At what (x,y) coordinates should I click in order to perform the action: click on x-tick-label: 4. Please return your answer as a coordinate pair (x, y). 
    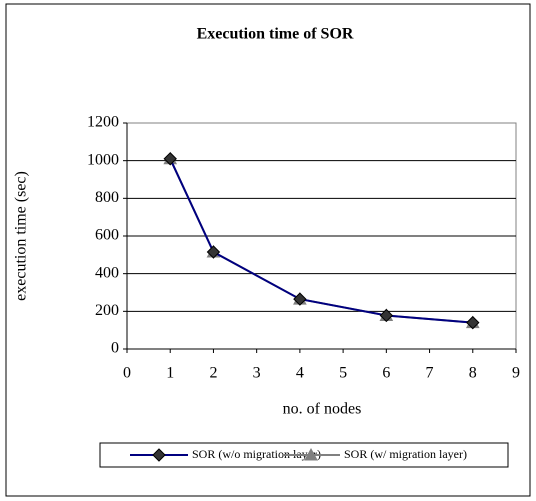
    Looking at the image, I should click on (300, 373).